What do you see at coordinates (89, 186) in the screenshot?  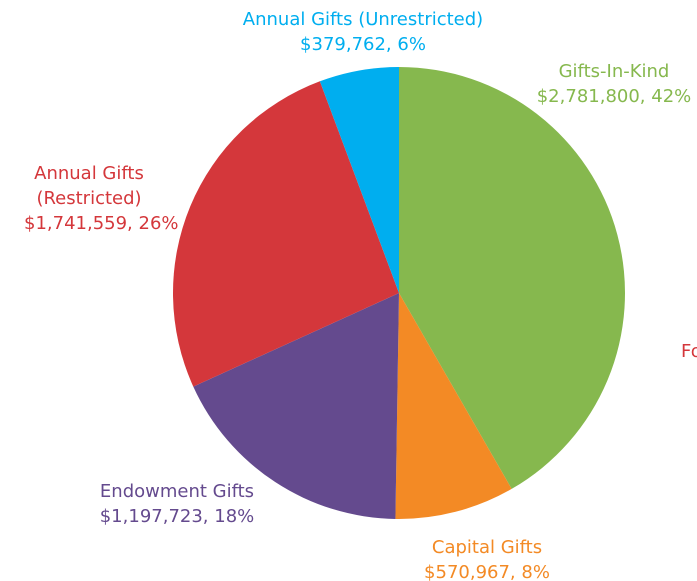 I see `category-name: Annual Gifts (Restricted)` at bounding box center [89, 186].